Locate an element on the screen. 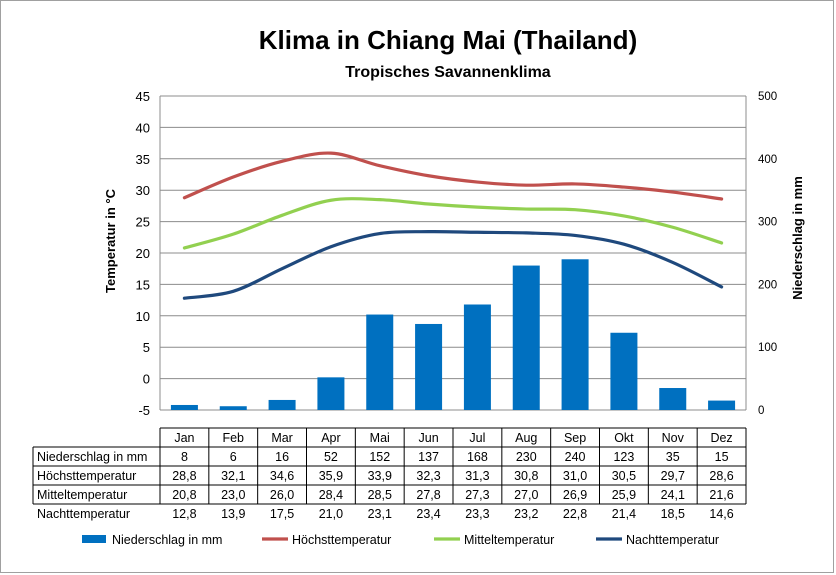 Image resolution: width=836 pixels, height=575 pixels. table-row-label: Mitteltemperatur is located at coordinates (82, 495).